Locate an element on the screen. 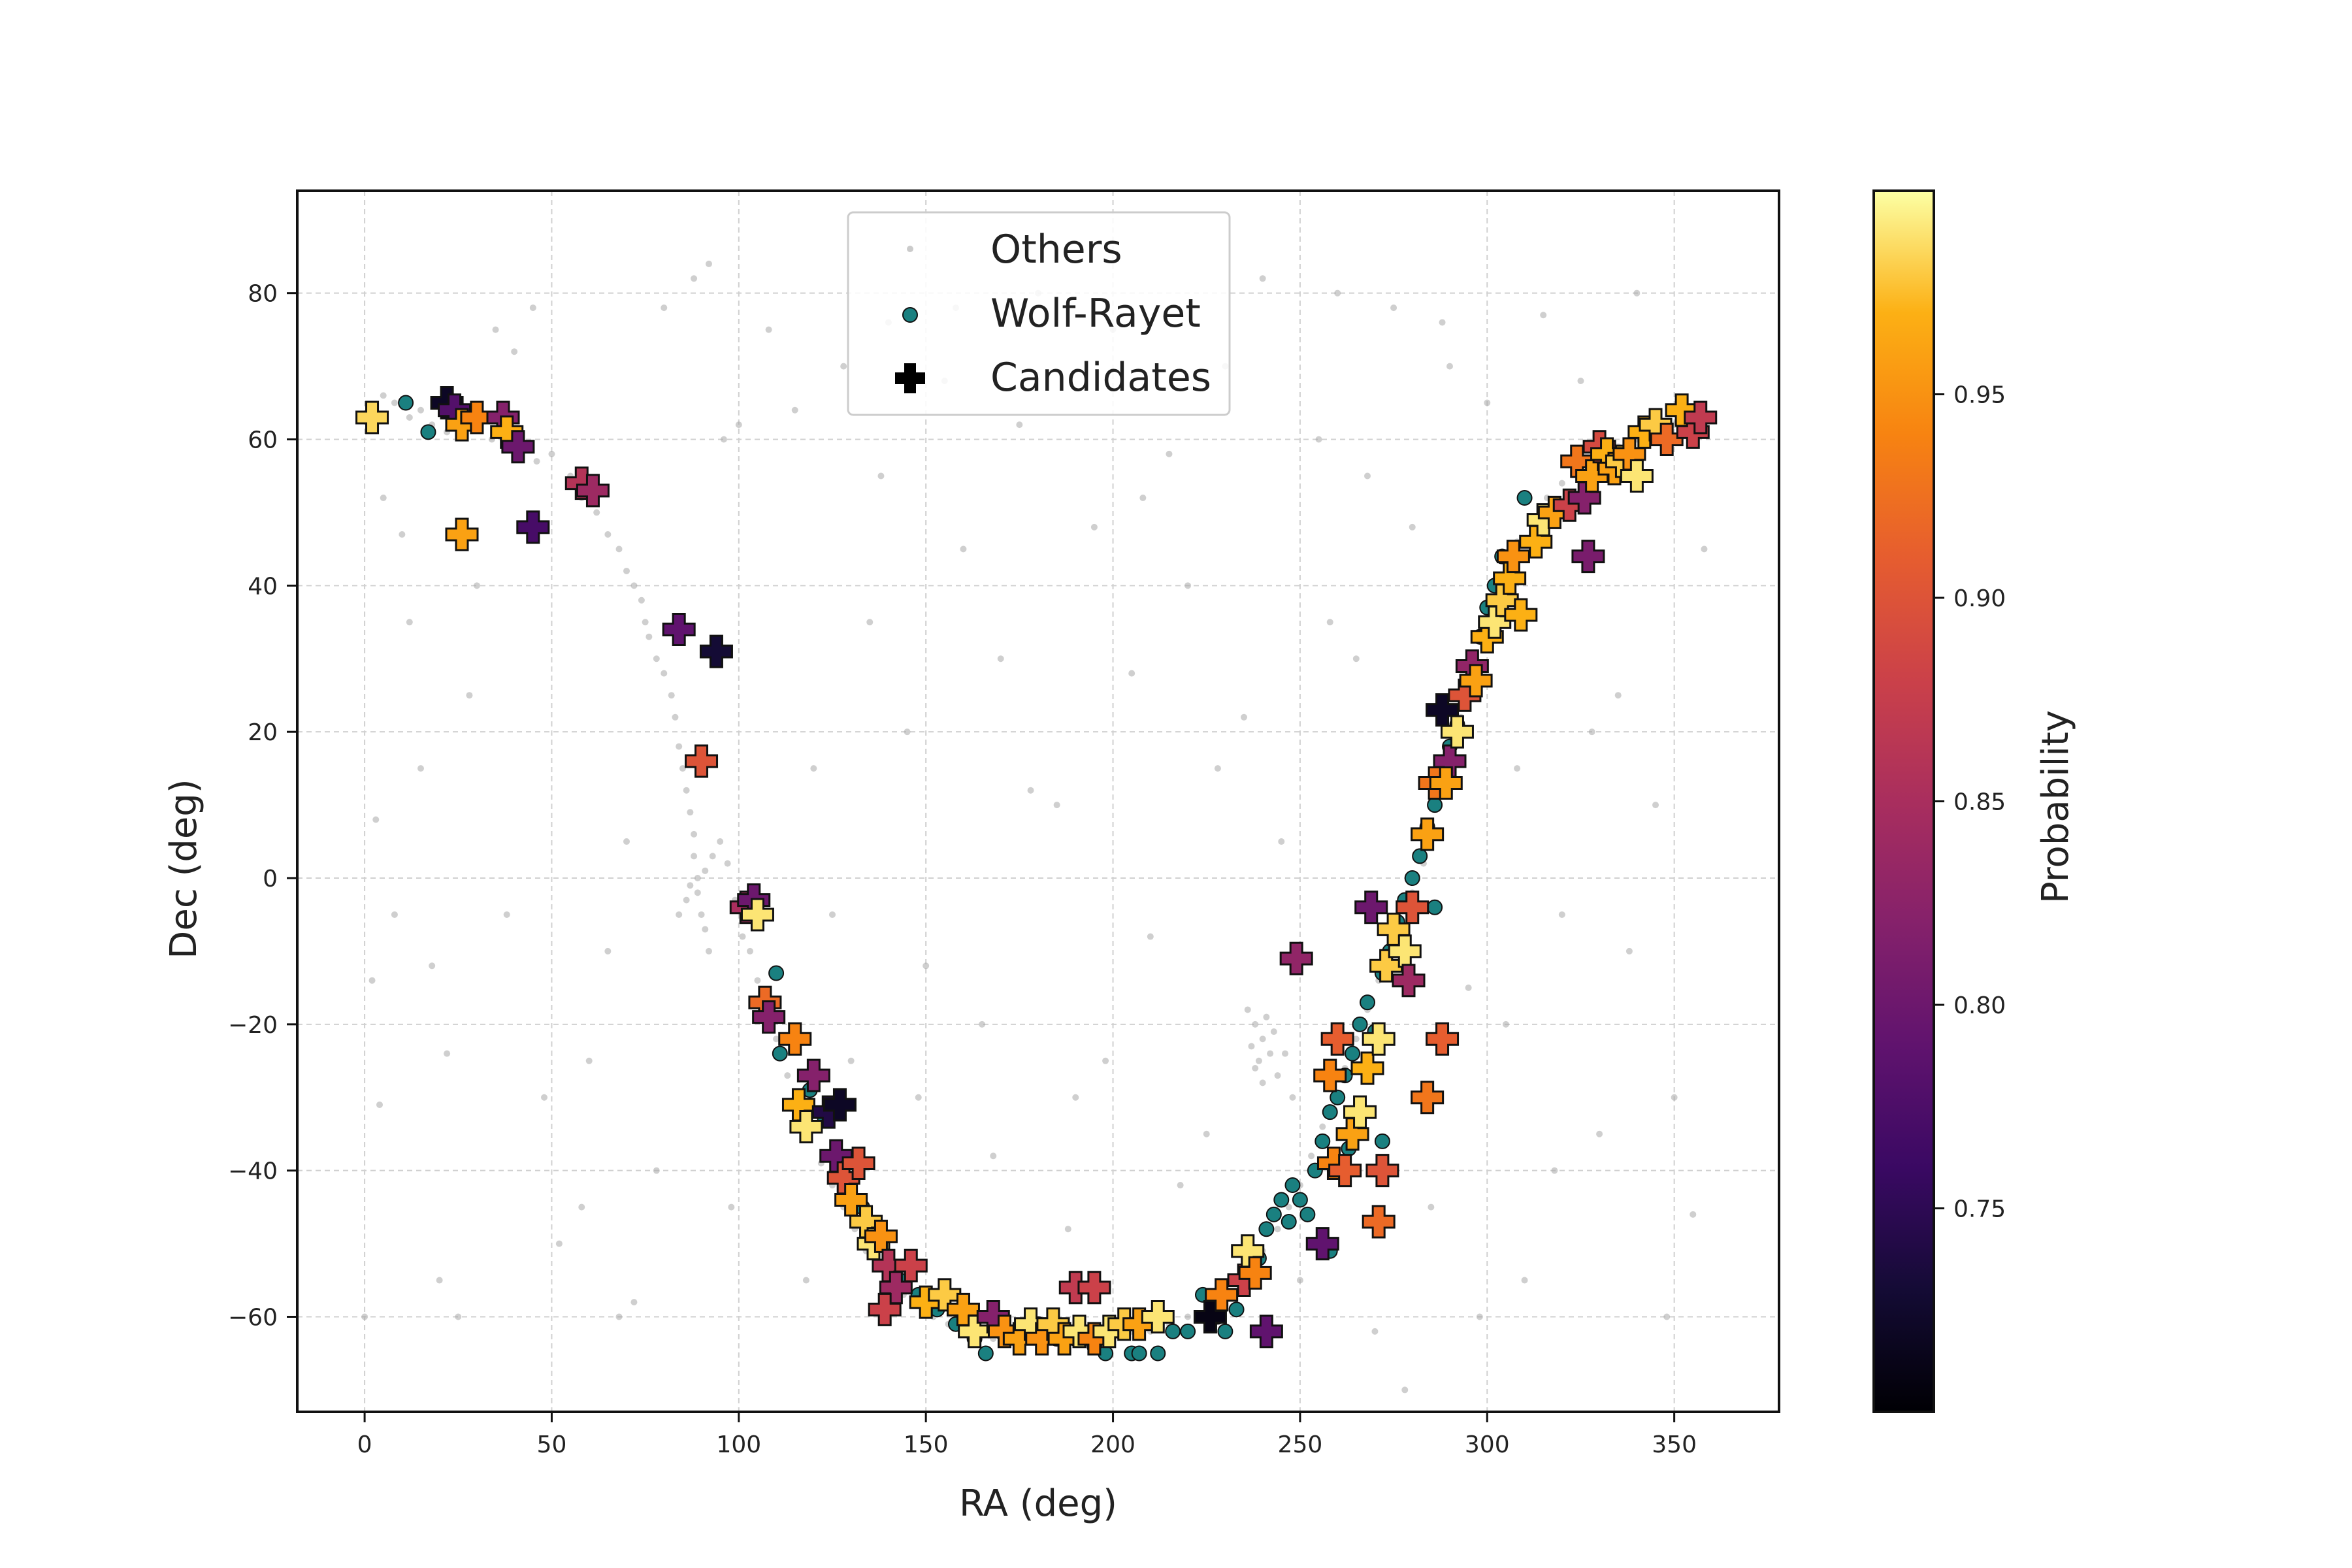  legend-marker-wolf-rayet is located at coordinates (910, 315).